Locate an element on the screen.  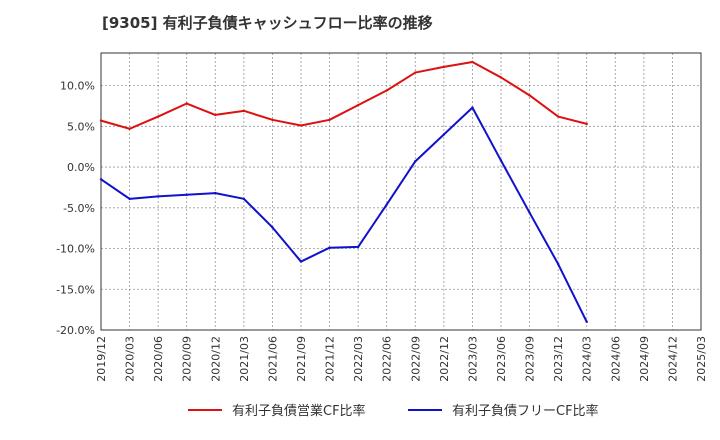
y-tick-label: -5.0% is located at coordinates (79, 208).